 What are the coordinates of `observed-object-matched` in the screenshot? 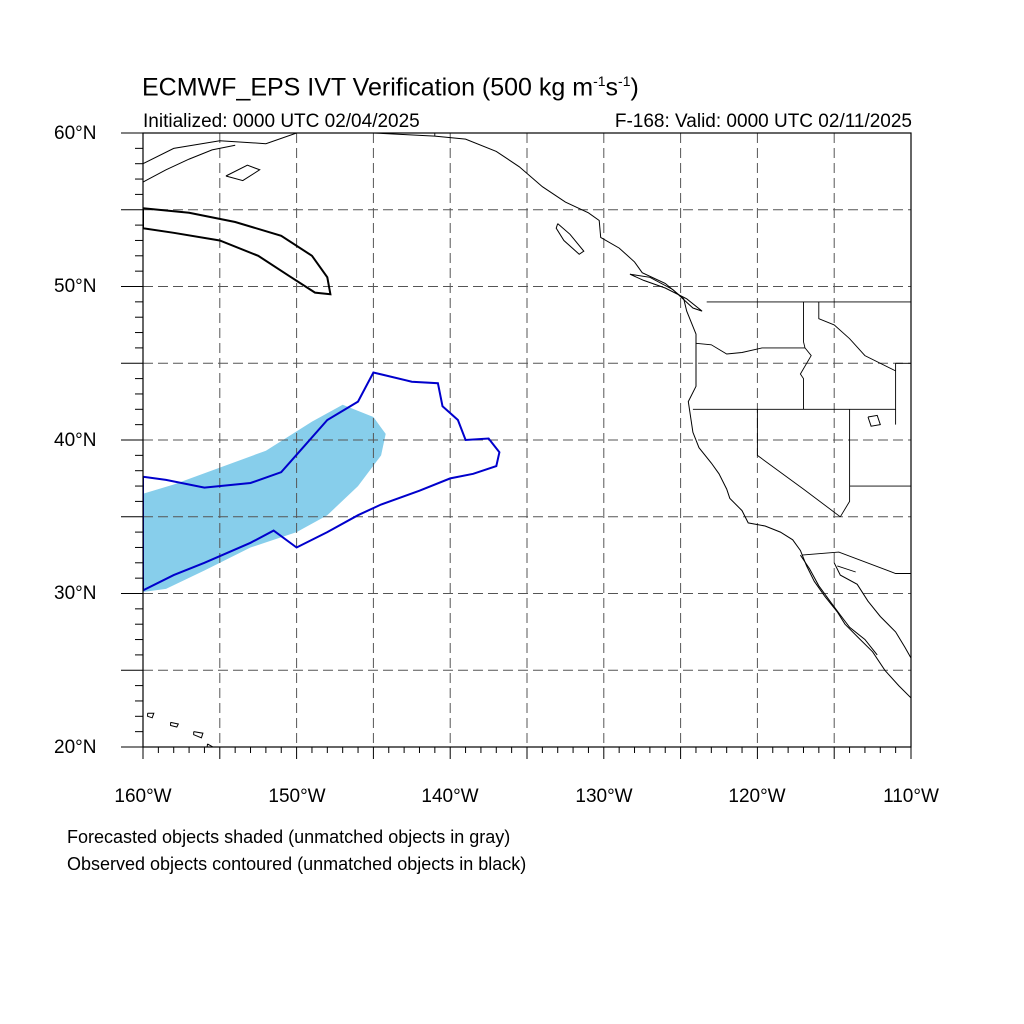 It's located at (322, 481).